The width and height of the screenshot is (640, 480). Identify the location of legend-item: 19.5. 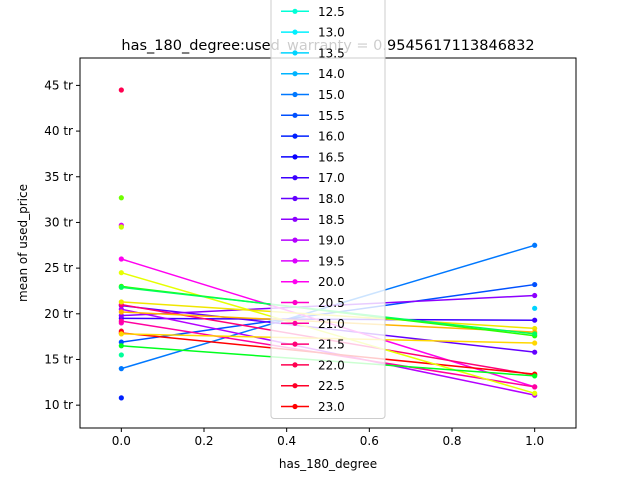
(313, 261).